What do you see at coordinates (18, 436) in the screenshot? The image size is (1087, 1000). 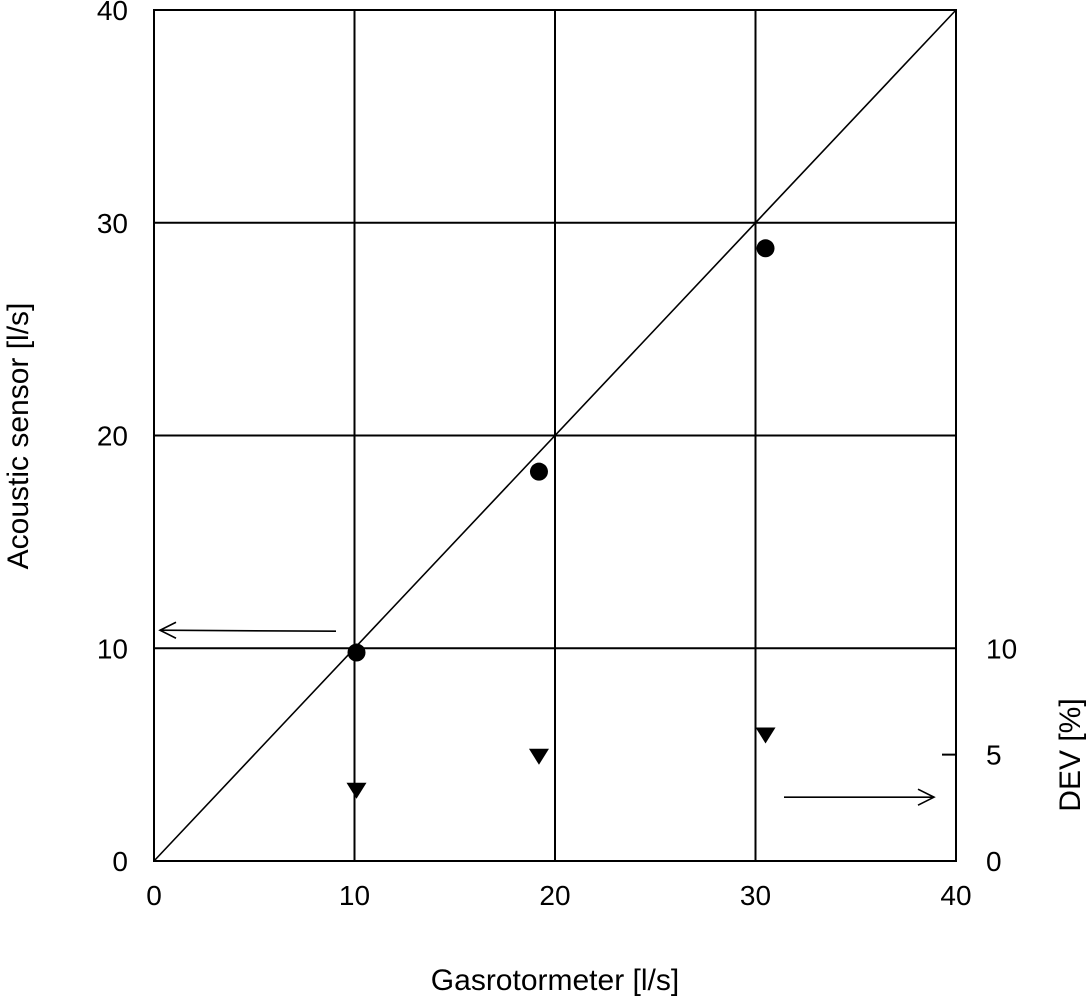 I see `y-axis-label: Acoustic sensor [l/s]` at bounding box center [18, 436].